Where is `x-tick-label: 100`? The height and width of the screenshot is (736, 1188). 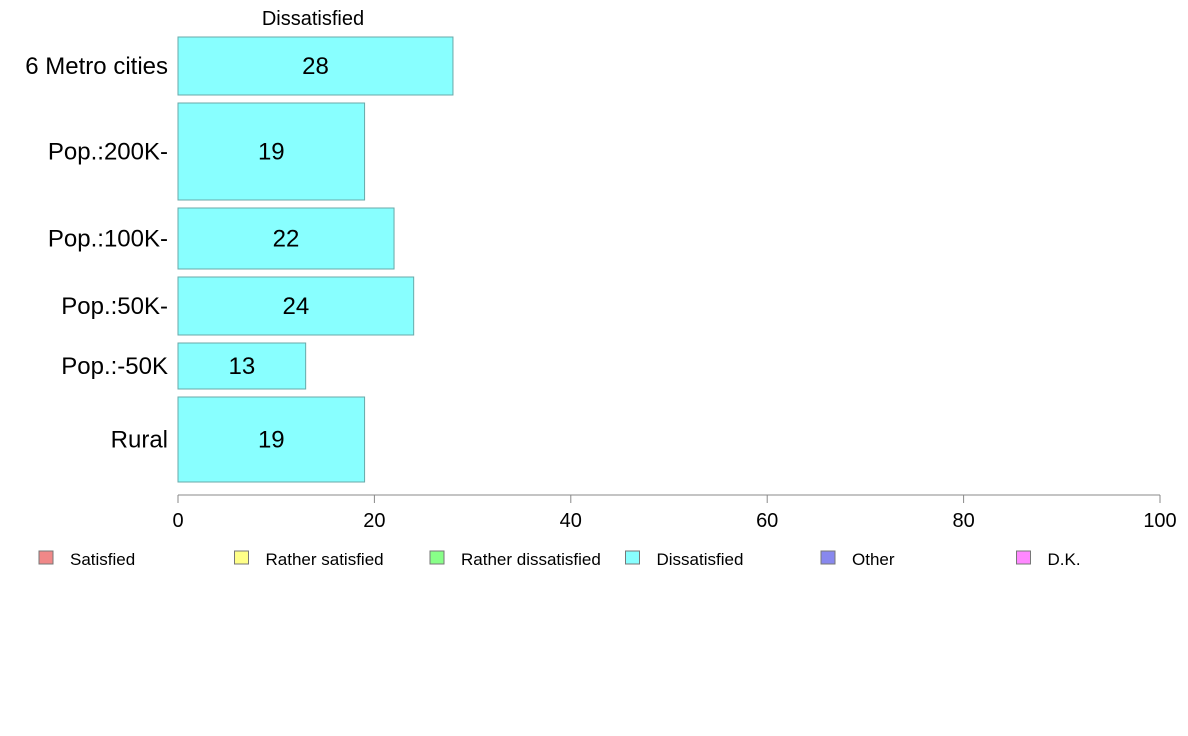 x-tick-label: 100 is located at coordinates (1159, 521).